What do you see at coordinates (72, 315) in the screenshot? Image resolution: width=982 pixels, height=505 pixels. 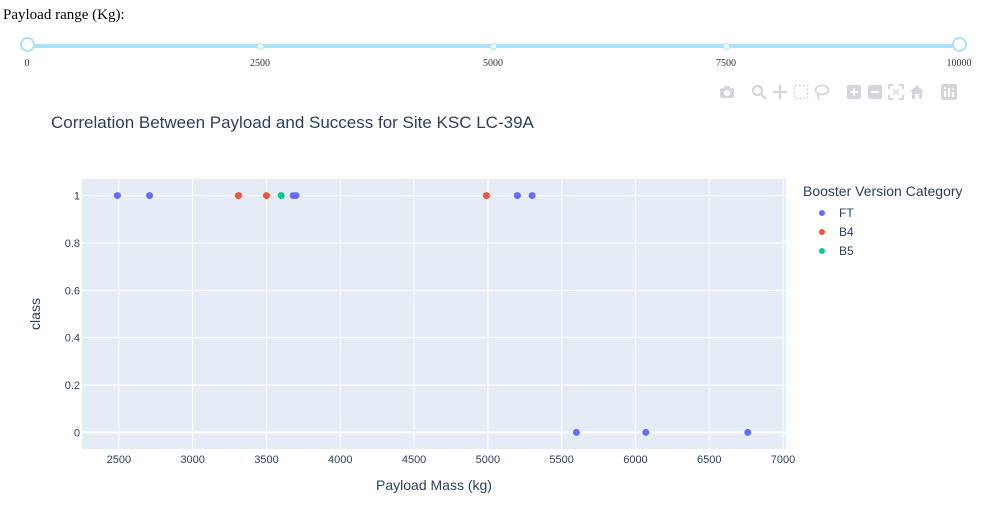 I see `y-axis-ticks: 0 0.2 0.4 0.6 0.8 1` at bounding box center [72, 315].